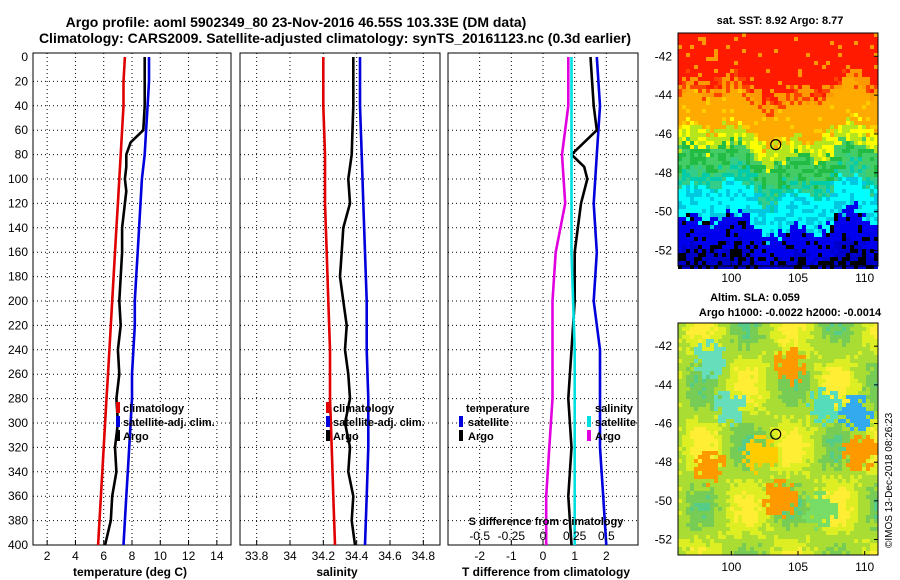 Image resolution: width=900 pixels, height=580 pixels. I want to click on s-diff-tick-label: 0, so click(543, 536).